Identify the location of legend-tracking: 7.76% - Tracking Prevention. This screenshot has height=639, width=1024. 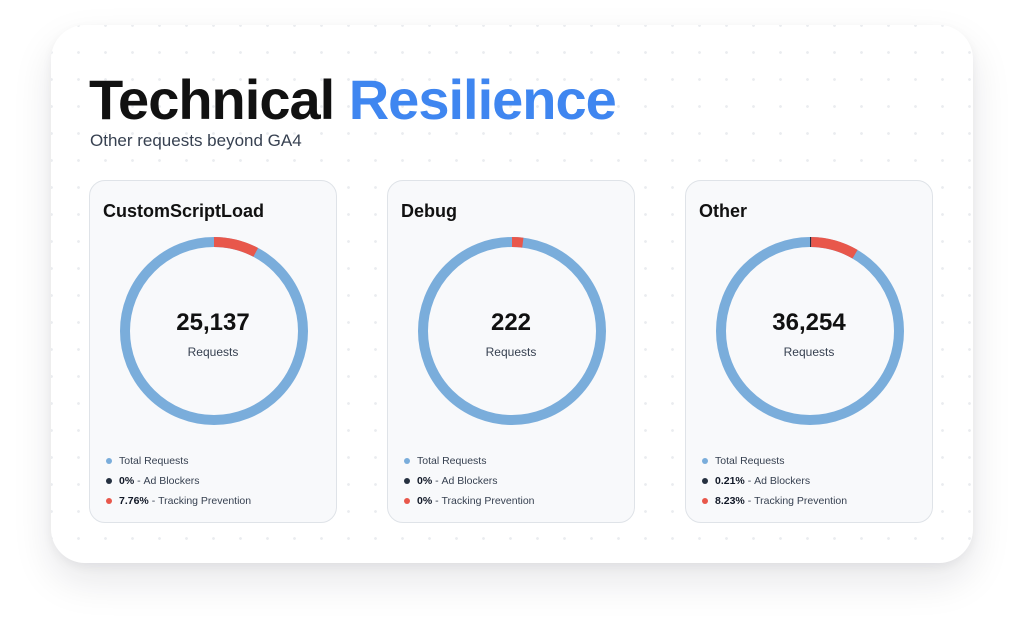
(178, 501).